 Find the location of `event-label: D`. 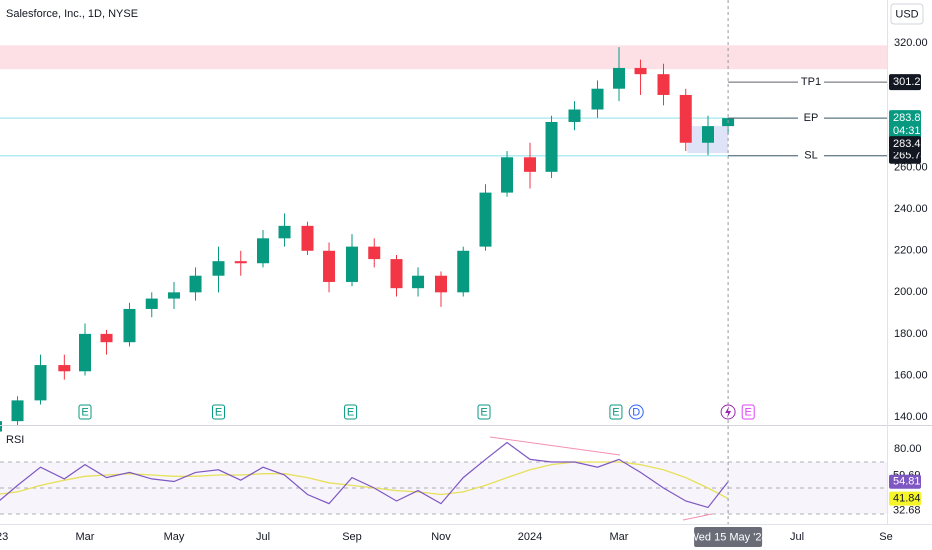

event-label: D is located at coordinates (636, 412).